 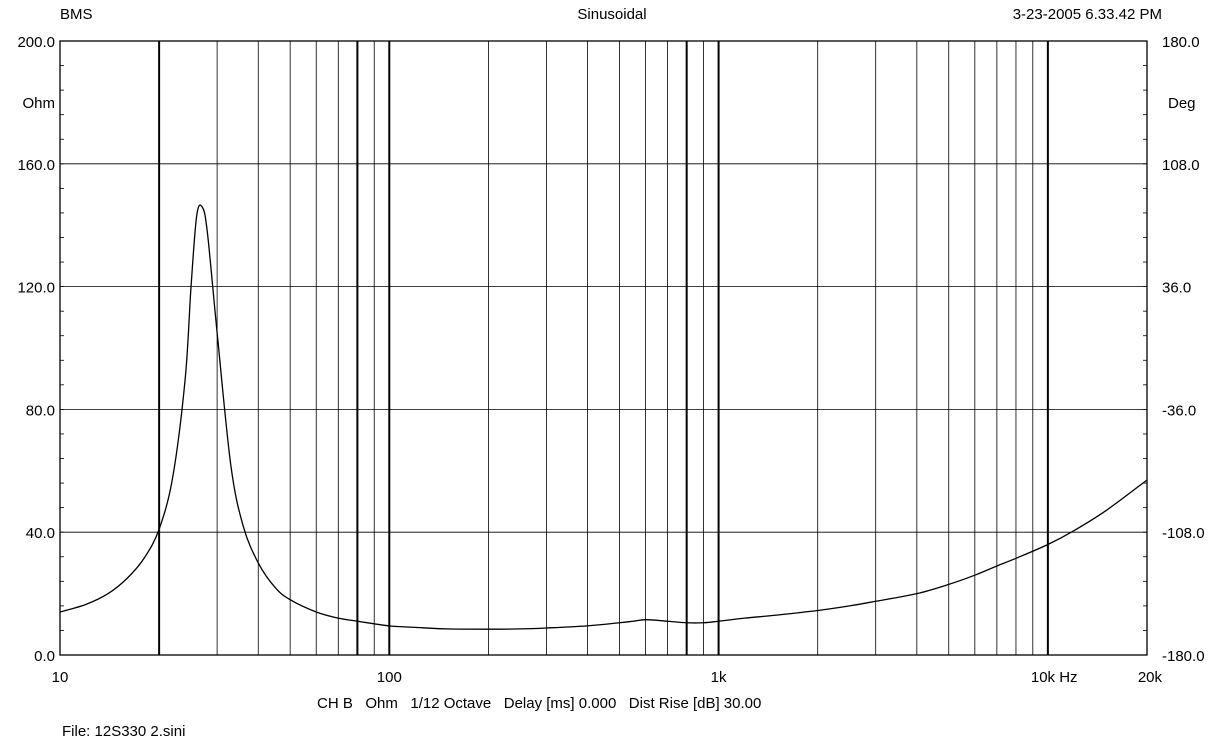 What do you see at coordinates (60, 677) in the screenshot?
I see `x-tick-label: 10` at bounding box center [60, 677].